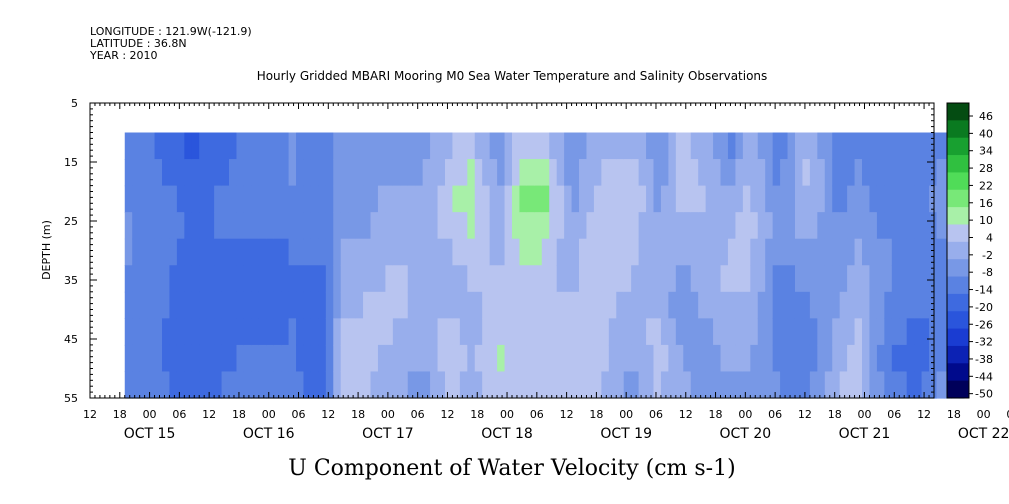 The height and width of the screenshot is (504, 1009). What do you see at coordinates (986, 168) in the screenshot?
I see `colorbar-label: 28` at bounding box center [986, 168].